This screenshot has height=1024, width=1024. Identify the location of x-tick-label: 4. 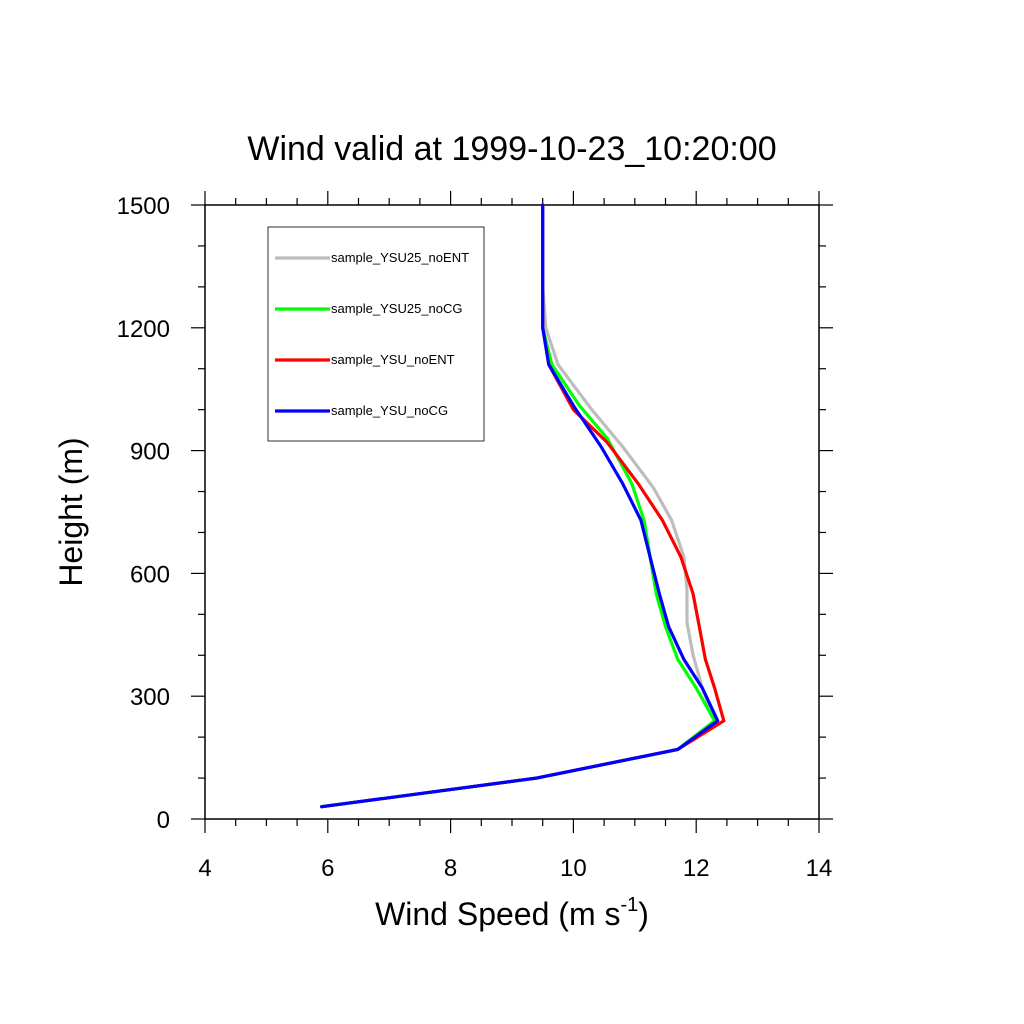
(204, 868).